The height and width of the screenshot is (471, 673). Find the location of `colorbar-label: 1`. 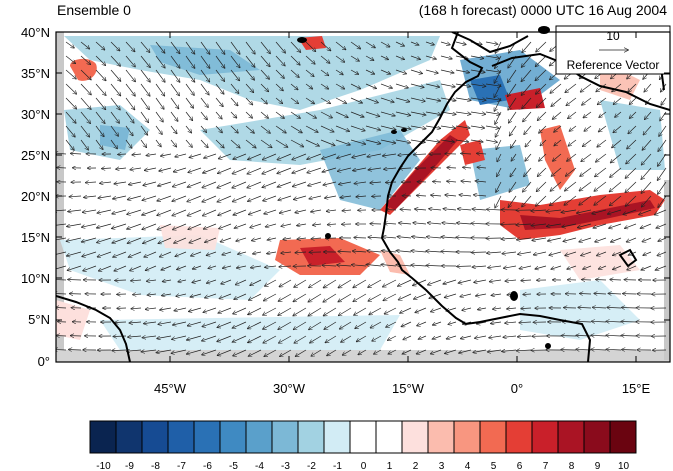

colorbar-label: 1 is located at coordinates (390, 466).